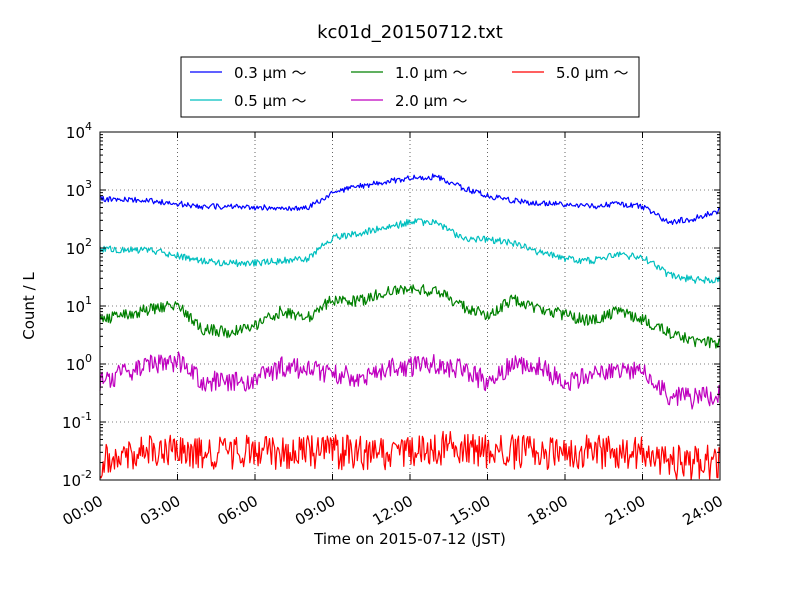 The width and height of the screenshot is (800, 600). What do you see at coordinates (79, 363) in the screenshot?
I see `y-tick-label: 10⁰` at bounding box center [79, 363].